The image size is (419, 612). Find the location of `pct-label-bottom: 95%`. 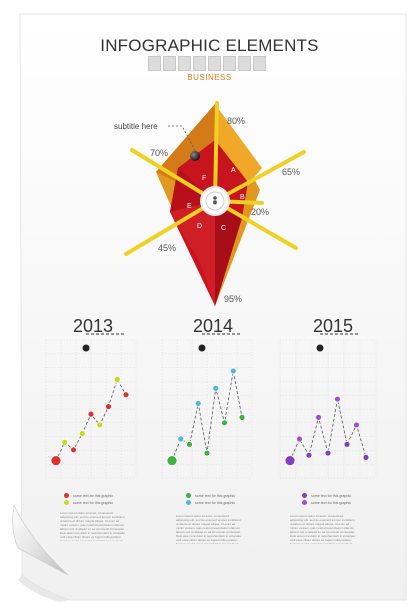

pct-label-bottom: 95% is located at coordinates (233, 299).